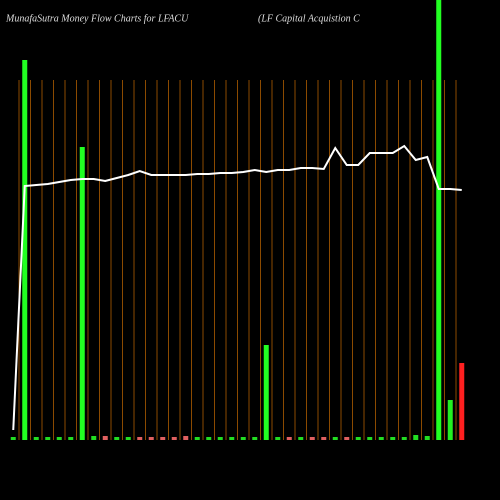 Image resolution: width=500 pixels, height=500 pixels. What do you see at coordinates (309, 18) in the screenshot?
I see `chart-subtitle: (LF Capital Acquistion C` at bounding box center [309, 18].